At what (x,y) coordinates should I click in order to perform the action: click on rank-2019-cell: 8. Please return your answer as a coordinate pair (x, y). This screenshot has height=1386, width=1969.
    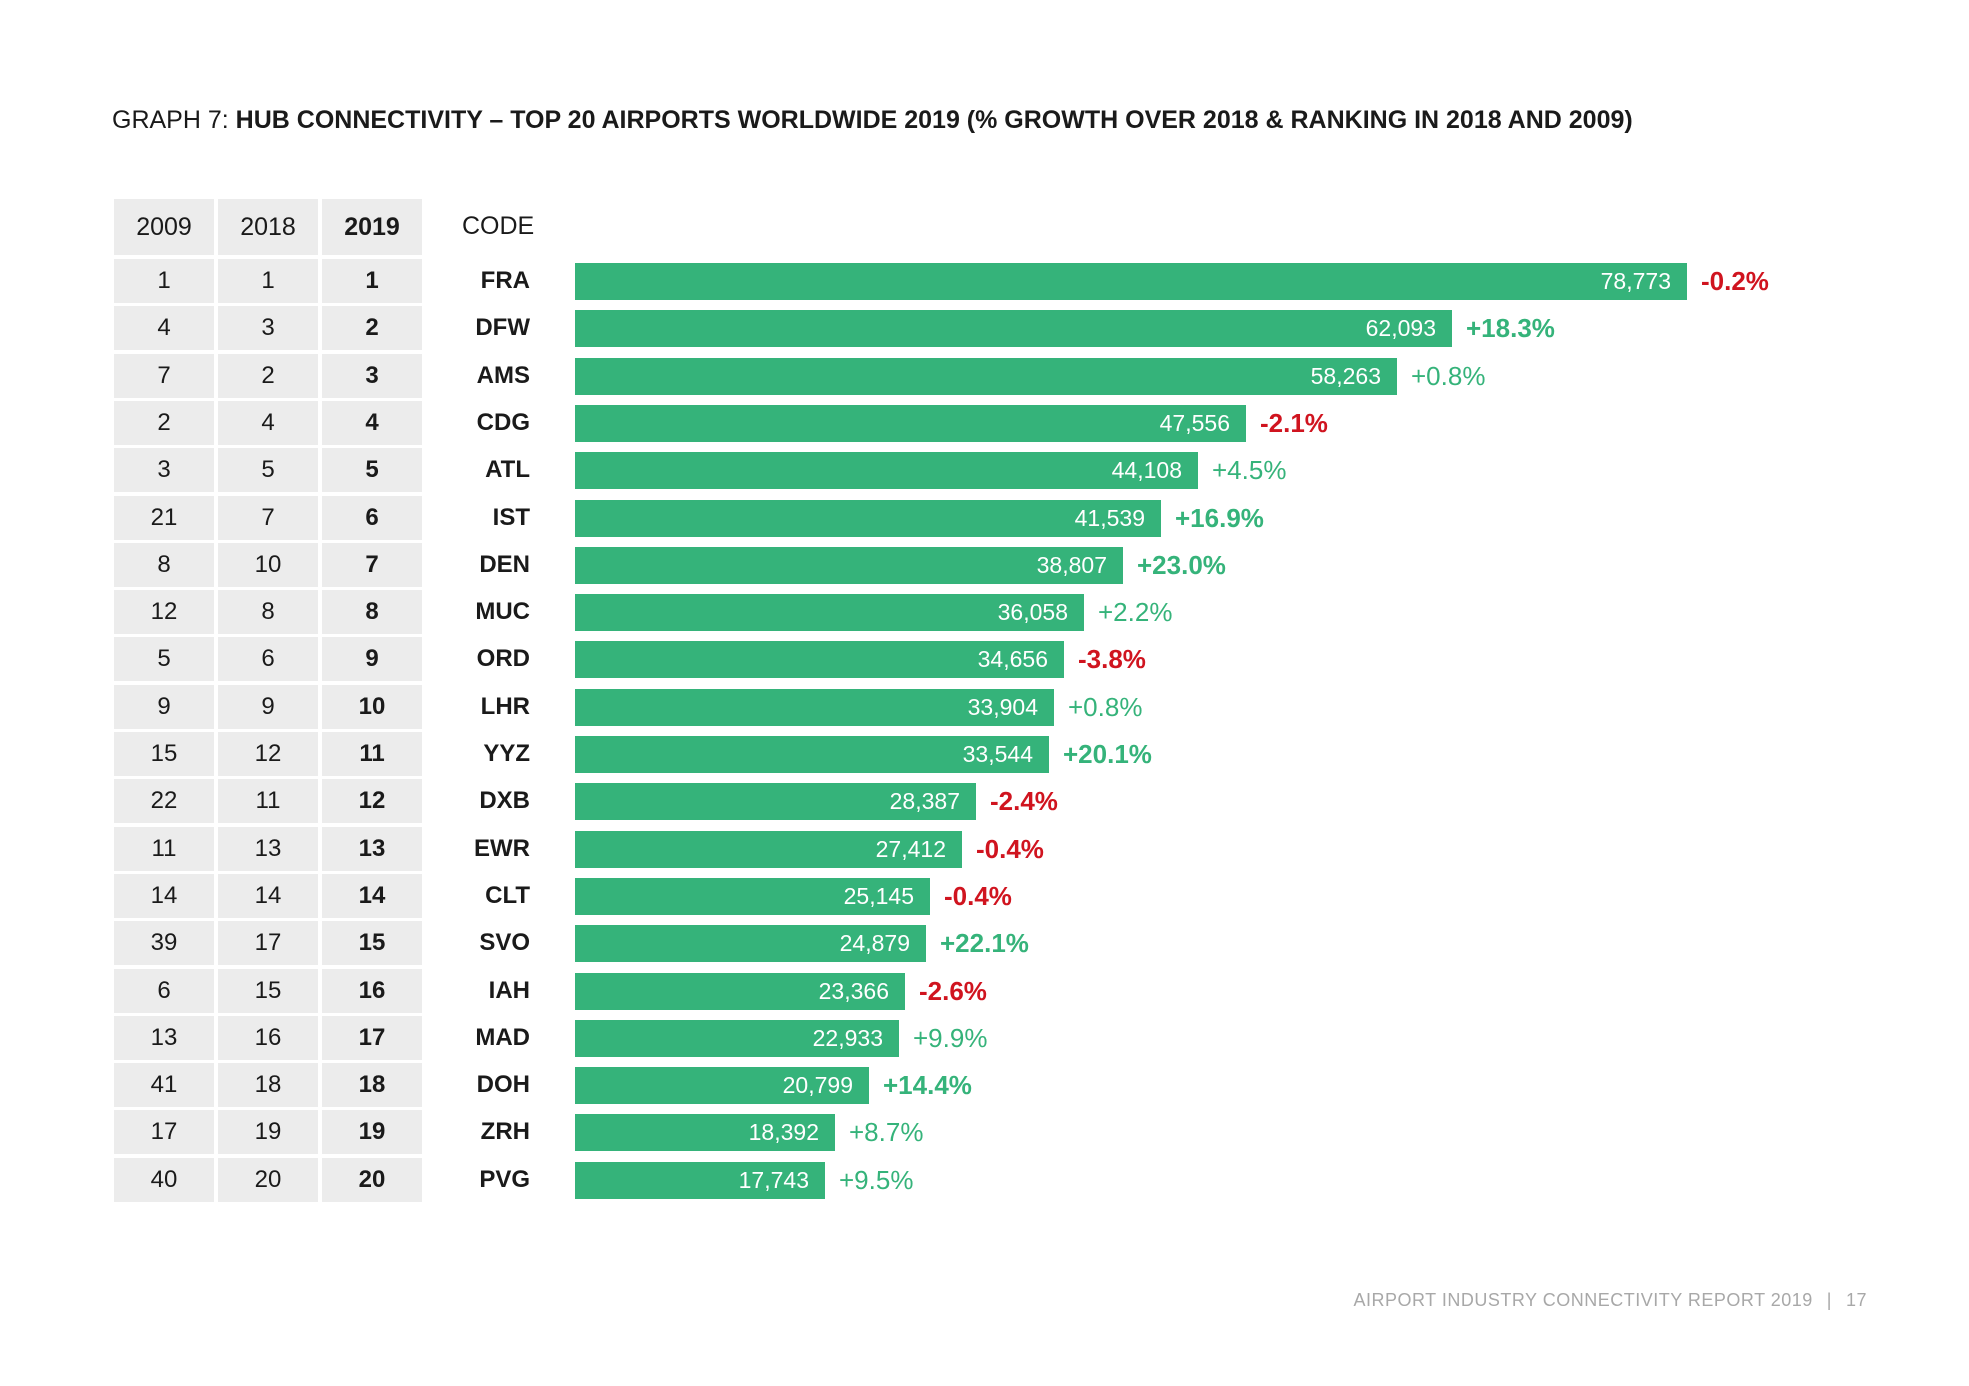
    Looking at the image, I should click on (372, 612).